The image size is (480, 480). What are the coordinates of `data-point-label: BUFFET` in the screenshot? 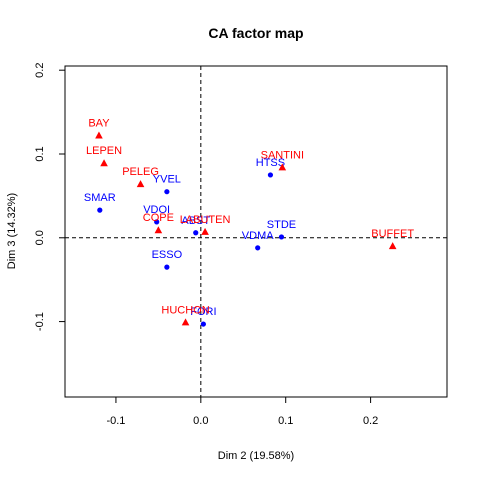 It's located at (392, 234).